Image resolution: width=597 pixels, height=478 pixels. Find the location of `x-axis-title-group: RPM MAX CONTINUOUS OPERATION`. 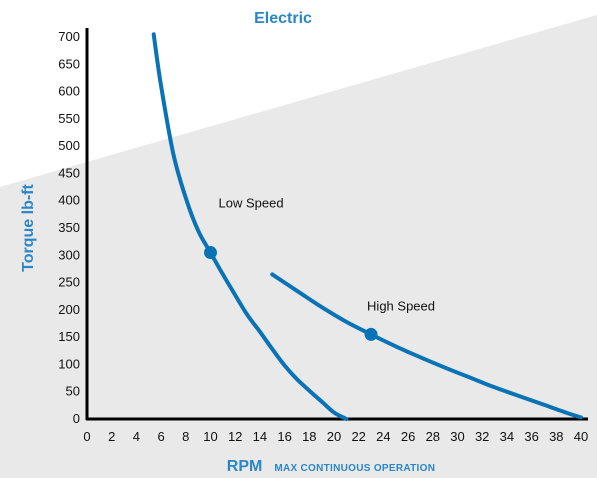

x-axis-title-group: RPM MAX CONTINUOUS OPERATION is located at coordinates (331, 466).